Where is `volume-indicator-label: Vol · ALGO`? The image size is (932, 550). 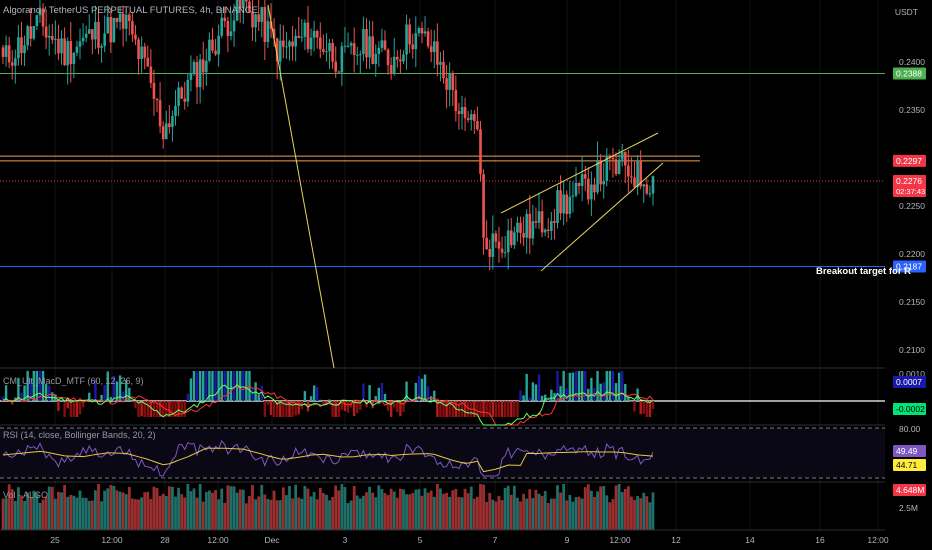
volume-indicator-label: Vol · ALGO is located at coordinates (26, 495).